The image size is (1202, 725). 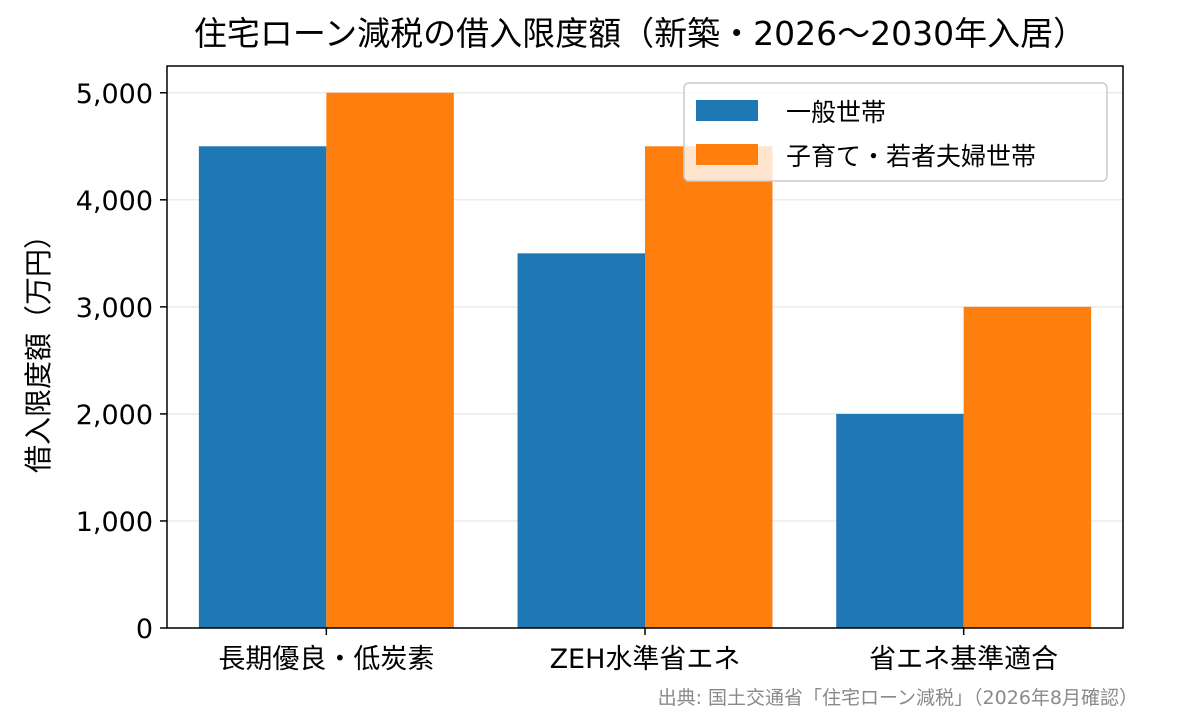 I want to click on x-axis-ticks: 長期優良・低炭素 ZEH水準省エネ 省エネ基準適合, so click(x=638, y=651).